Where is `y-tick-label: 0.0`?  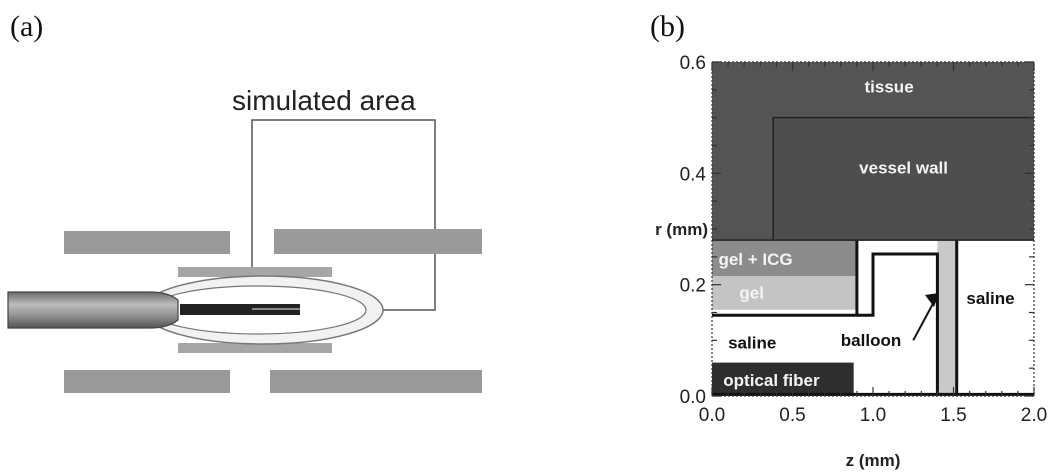 y-tick-label: 0.0 is located at coordinates (693, 397).